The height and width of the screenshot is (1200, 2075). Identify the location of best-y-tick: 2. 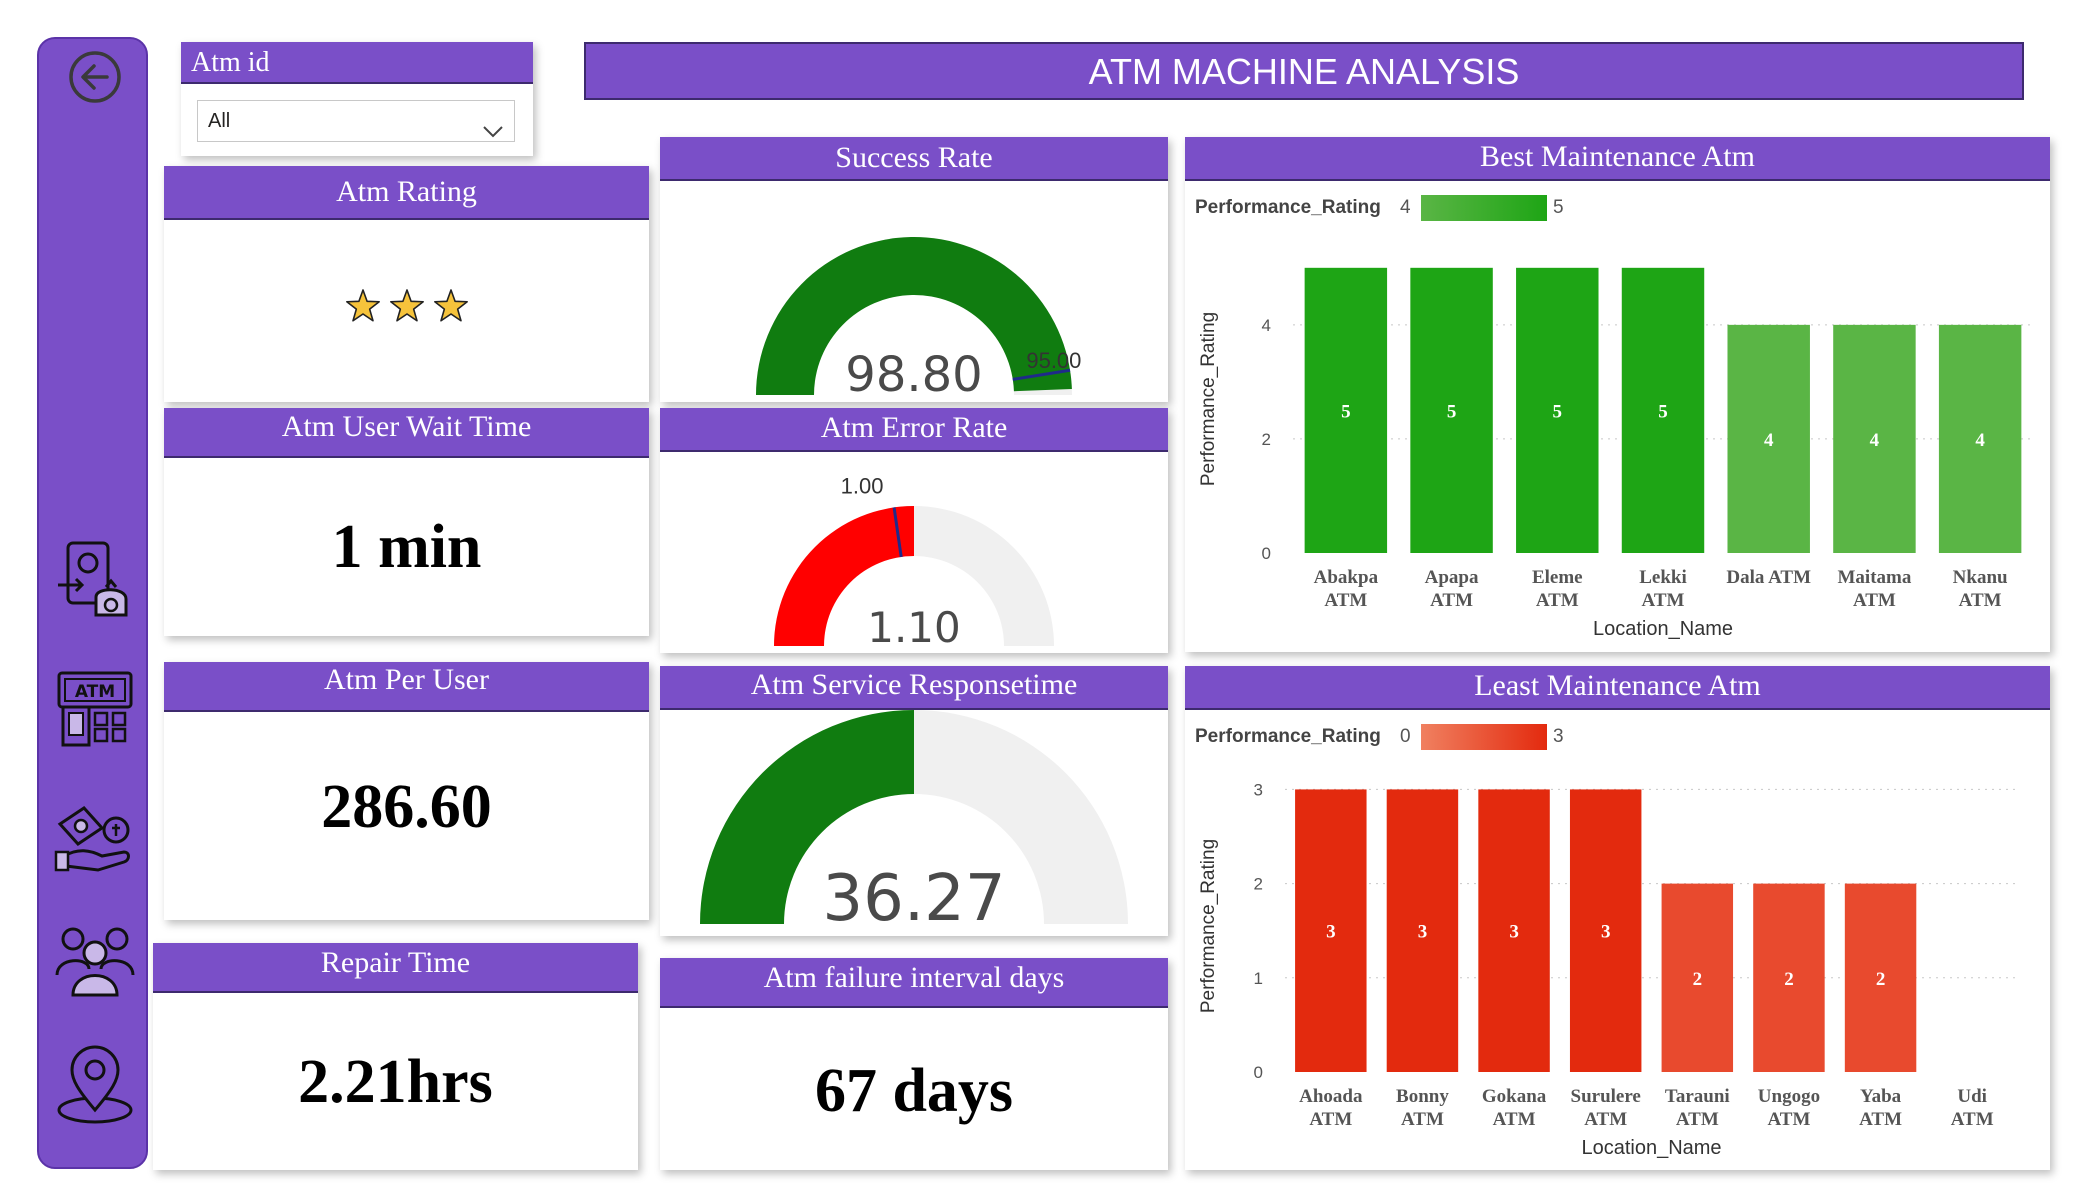
(1266, 439).